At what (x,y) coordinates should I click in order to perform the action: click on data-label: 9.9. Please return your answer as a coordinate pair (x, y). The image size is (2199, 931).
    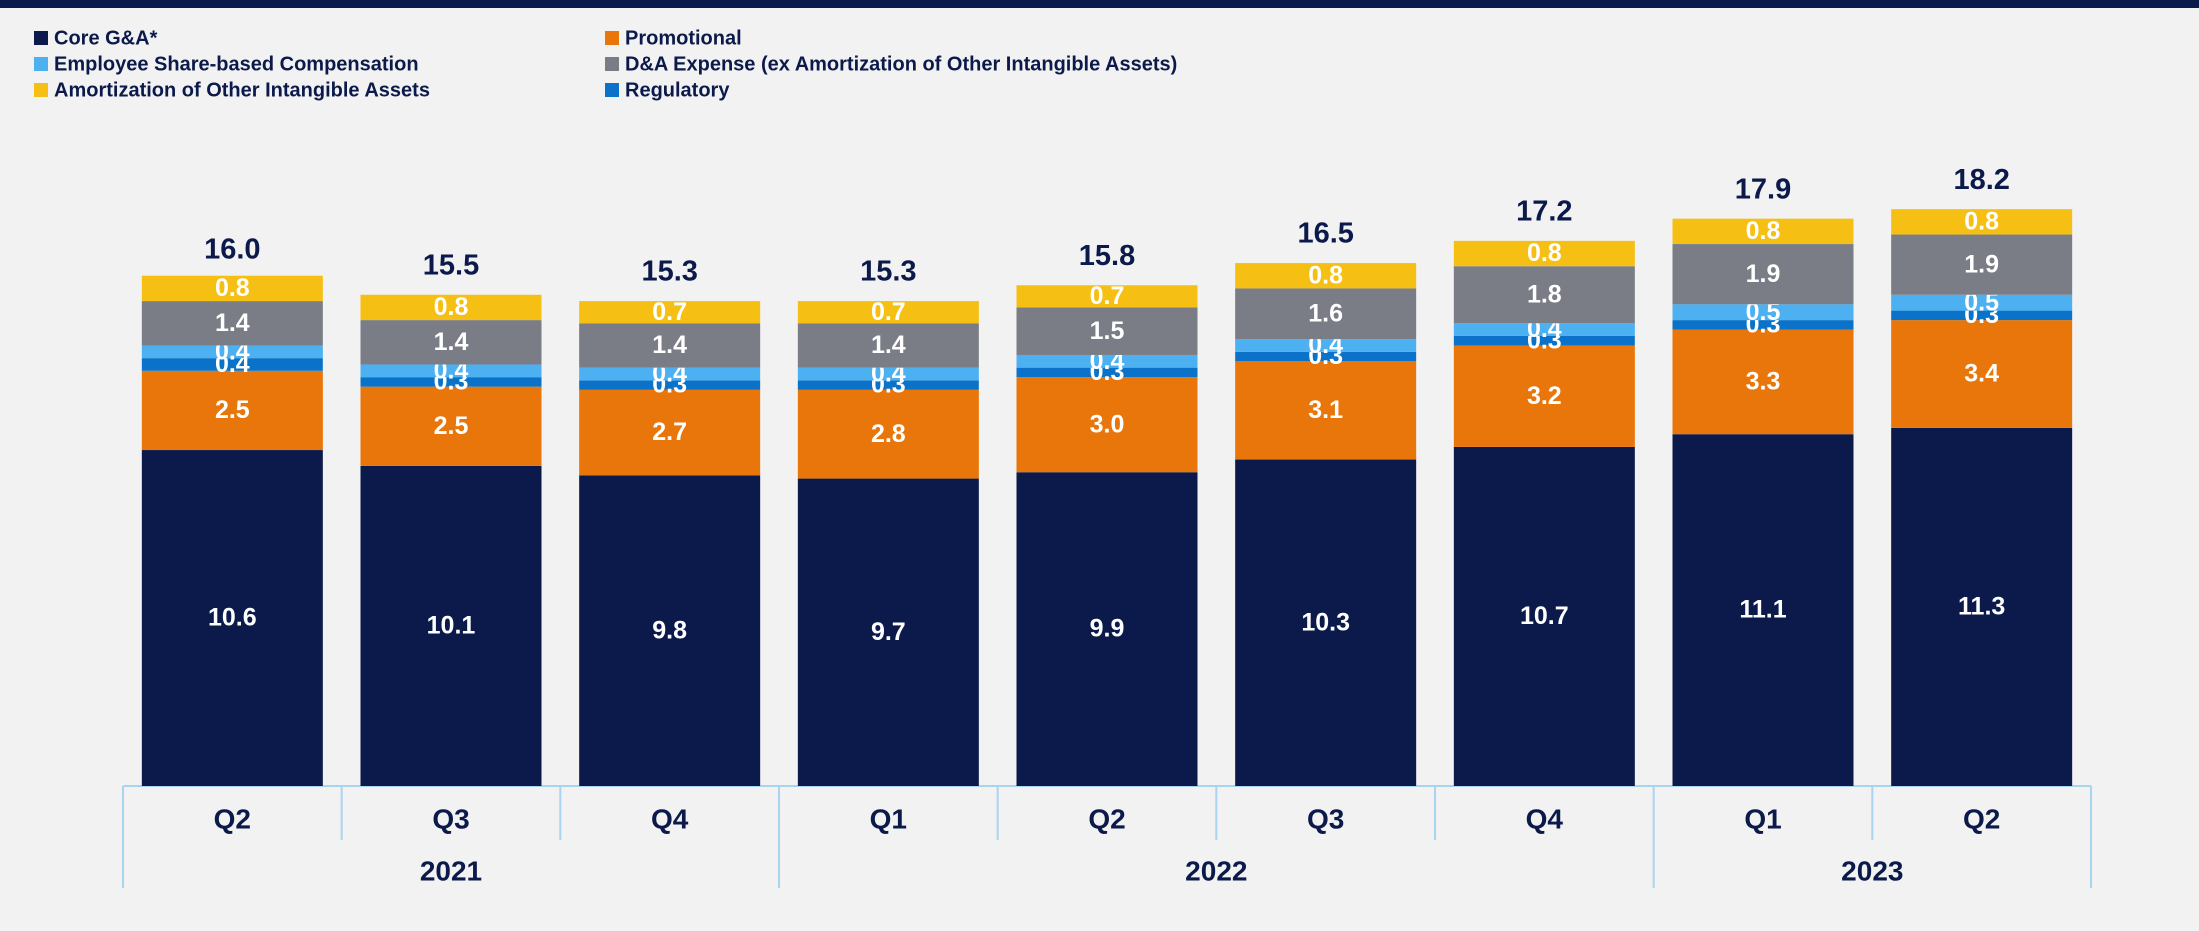
    Looking at the image, I should click on (1107, 629).